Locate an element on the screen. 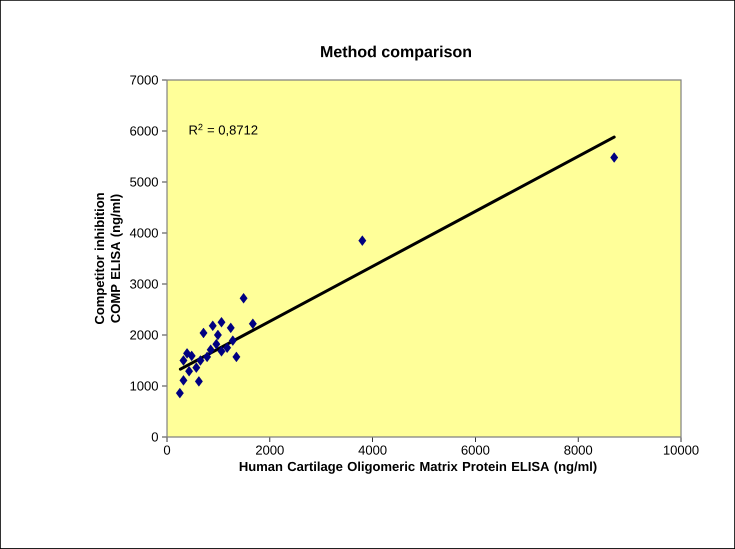  x-axis-title: Human Cartilage Oligomeric Matrix Protein ELISA (ng/ml) is located at coordinates (418, 468).